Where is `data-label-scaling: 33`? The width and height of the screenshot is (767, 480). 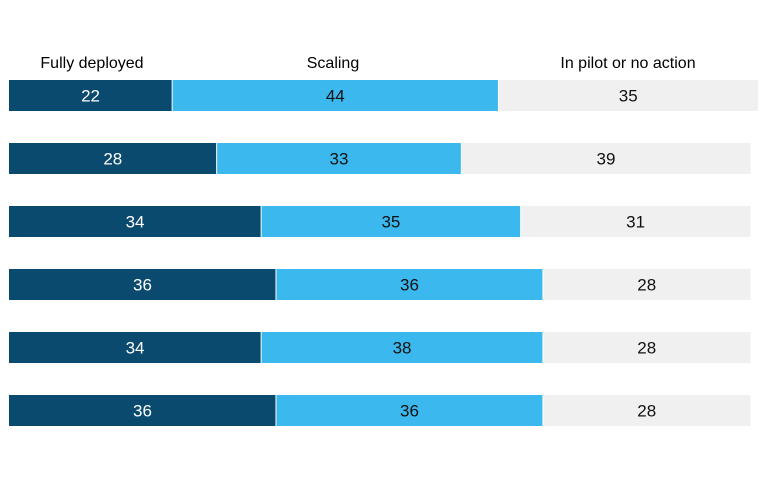
data-label-scaling: 33 is located at coordinates (339, 159).